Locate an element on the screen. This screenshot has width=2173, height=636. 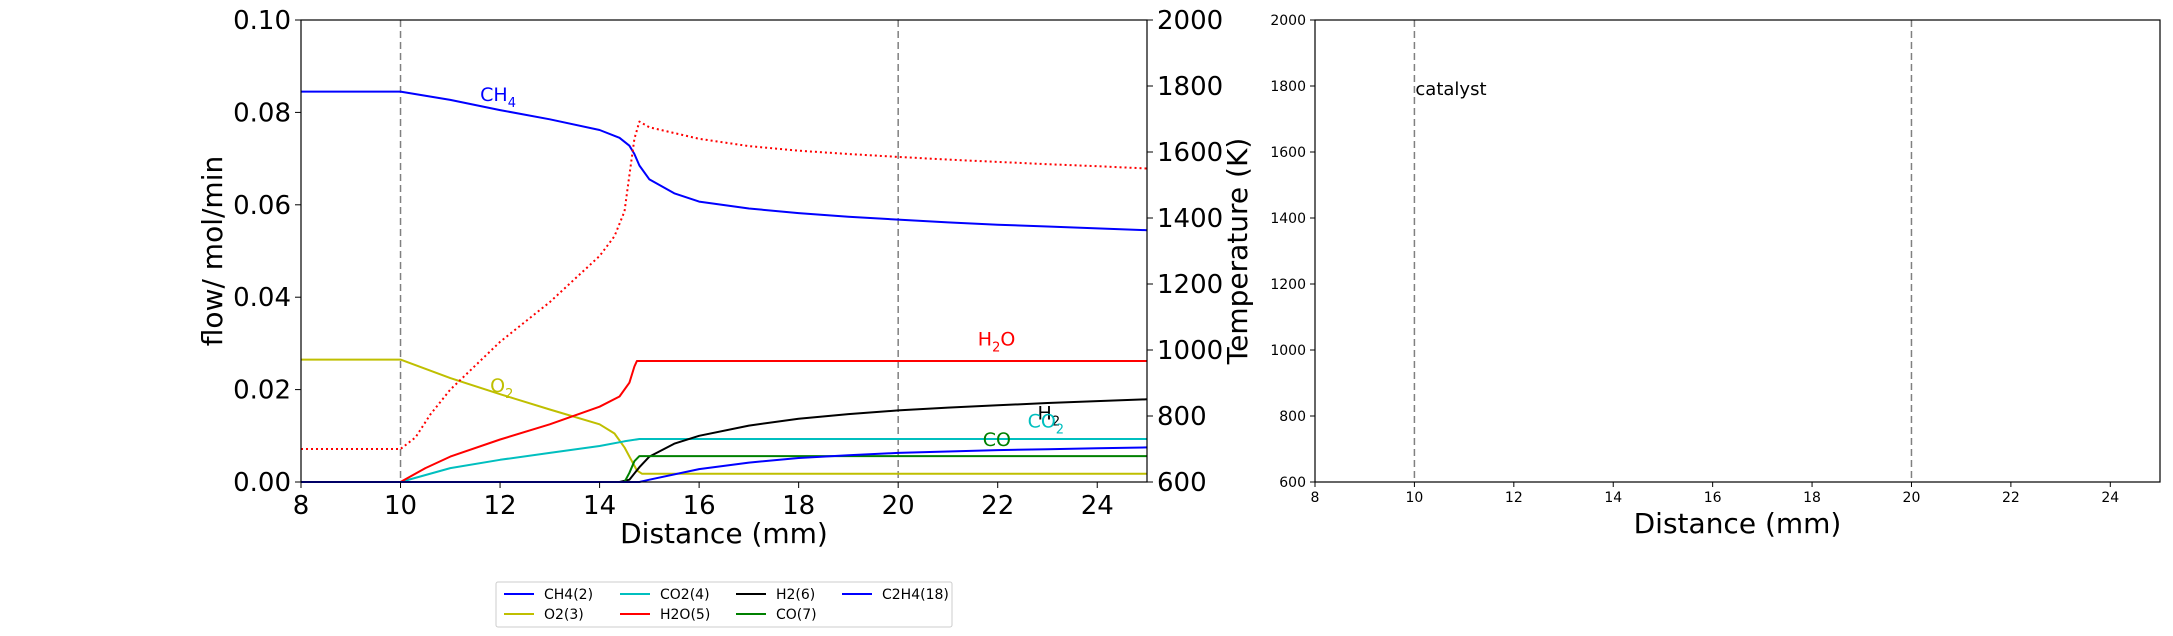
legend-label-ch4-2: CH4(2) is located at coordinates (568, 595).